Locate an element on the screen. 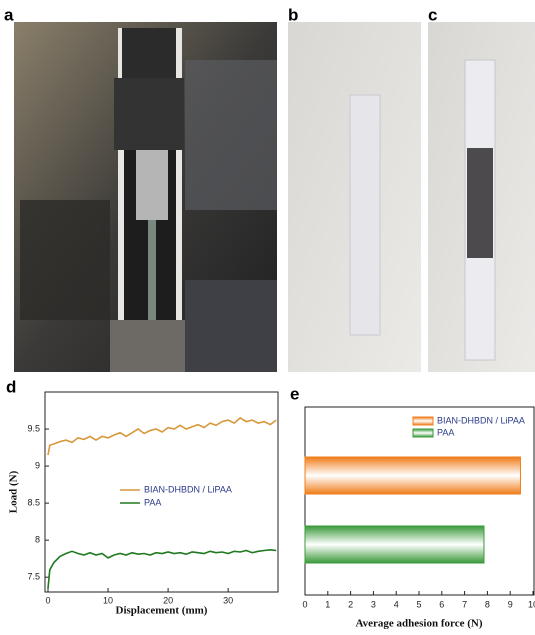  x-tick-label: 4 is located at coordinates (396, 604).